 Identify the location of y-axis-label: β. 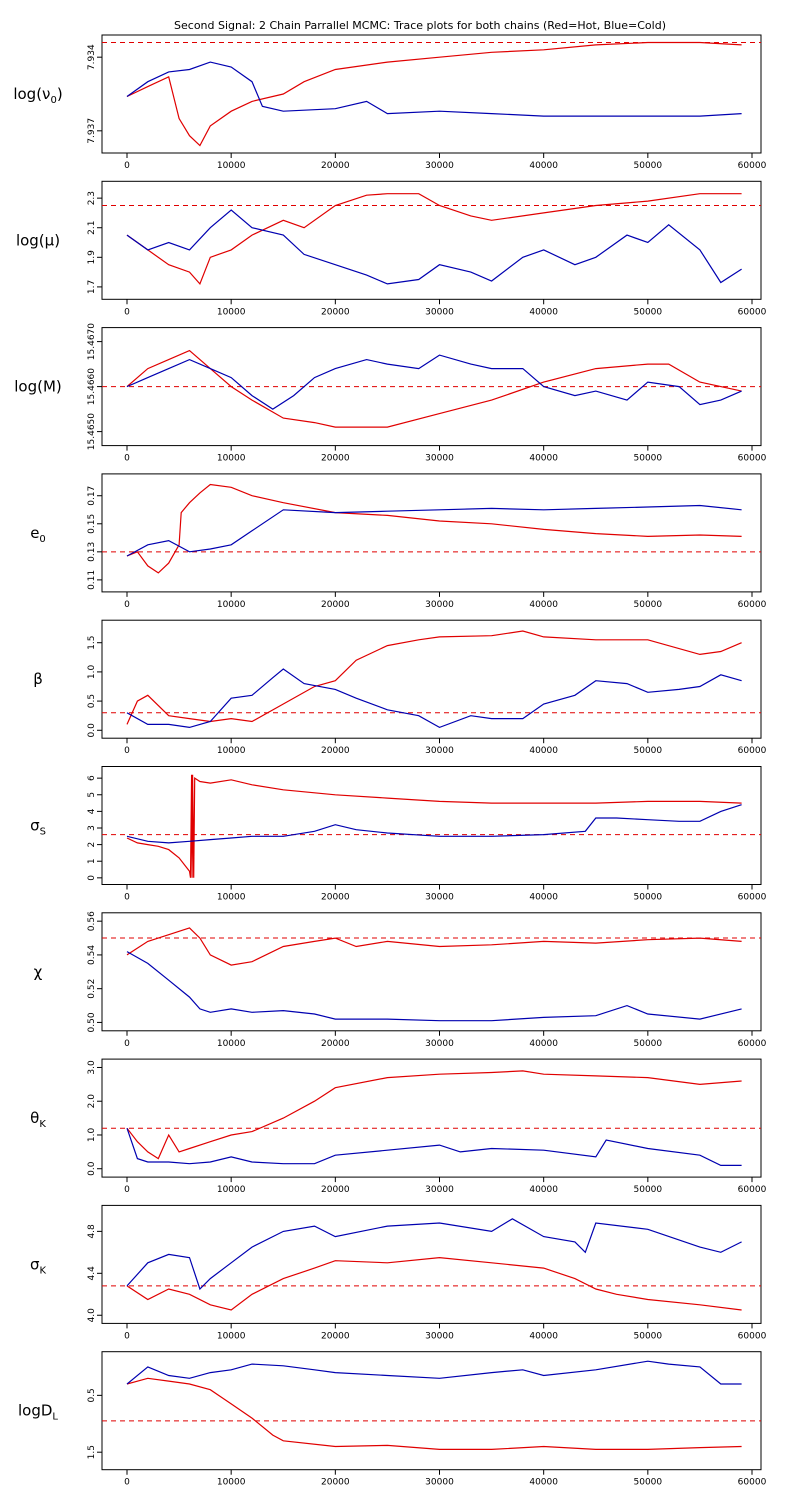
(38, 679).